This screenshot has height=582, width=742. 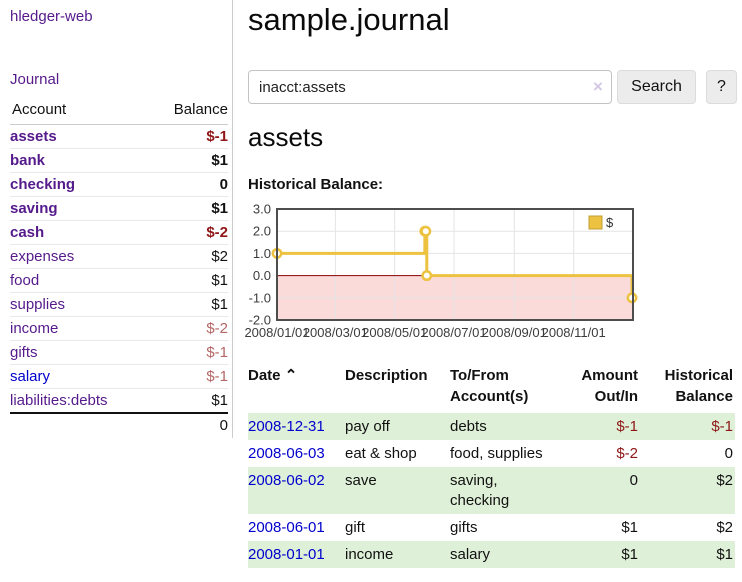 What do you see at coordinates (119, 184) in the screenshot?
I see `account-row: checking 0` at bounding box center [119, 184].